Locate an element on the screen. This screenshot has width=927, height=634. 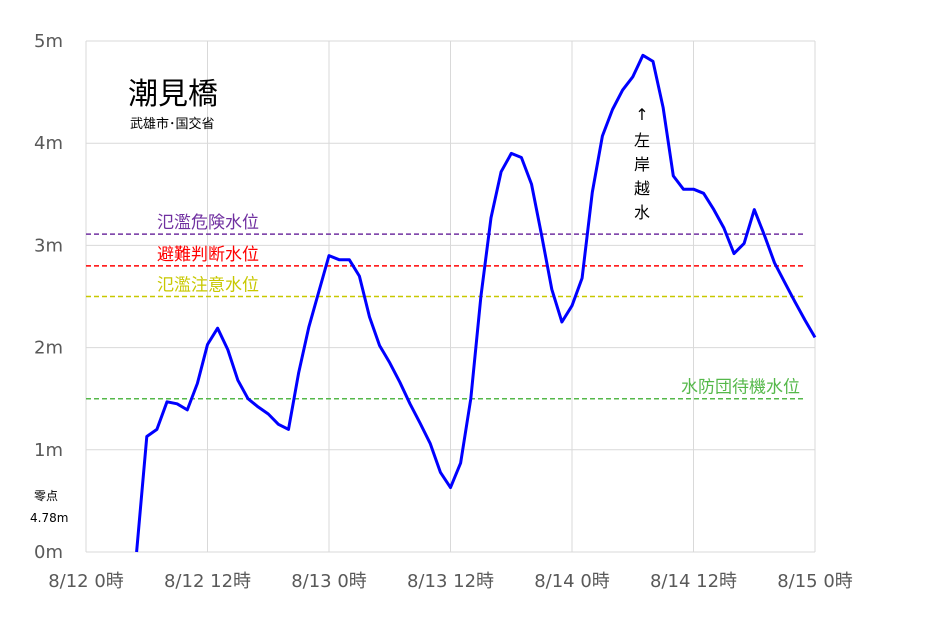
x-tick-label: 8/13 12時 is located at coordinates (450, 581).